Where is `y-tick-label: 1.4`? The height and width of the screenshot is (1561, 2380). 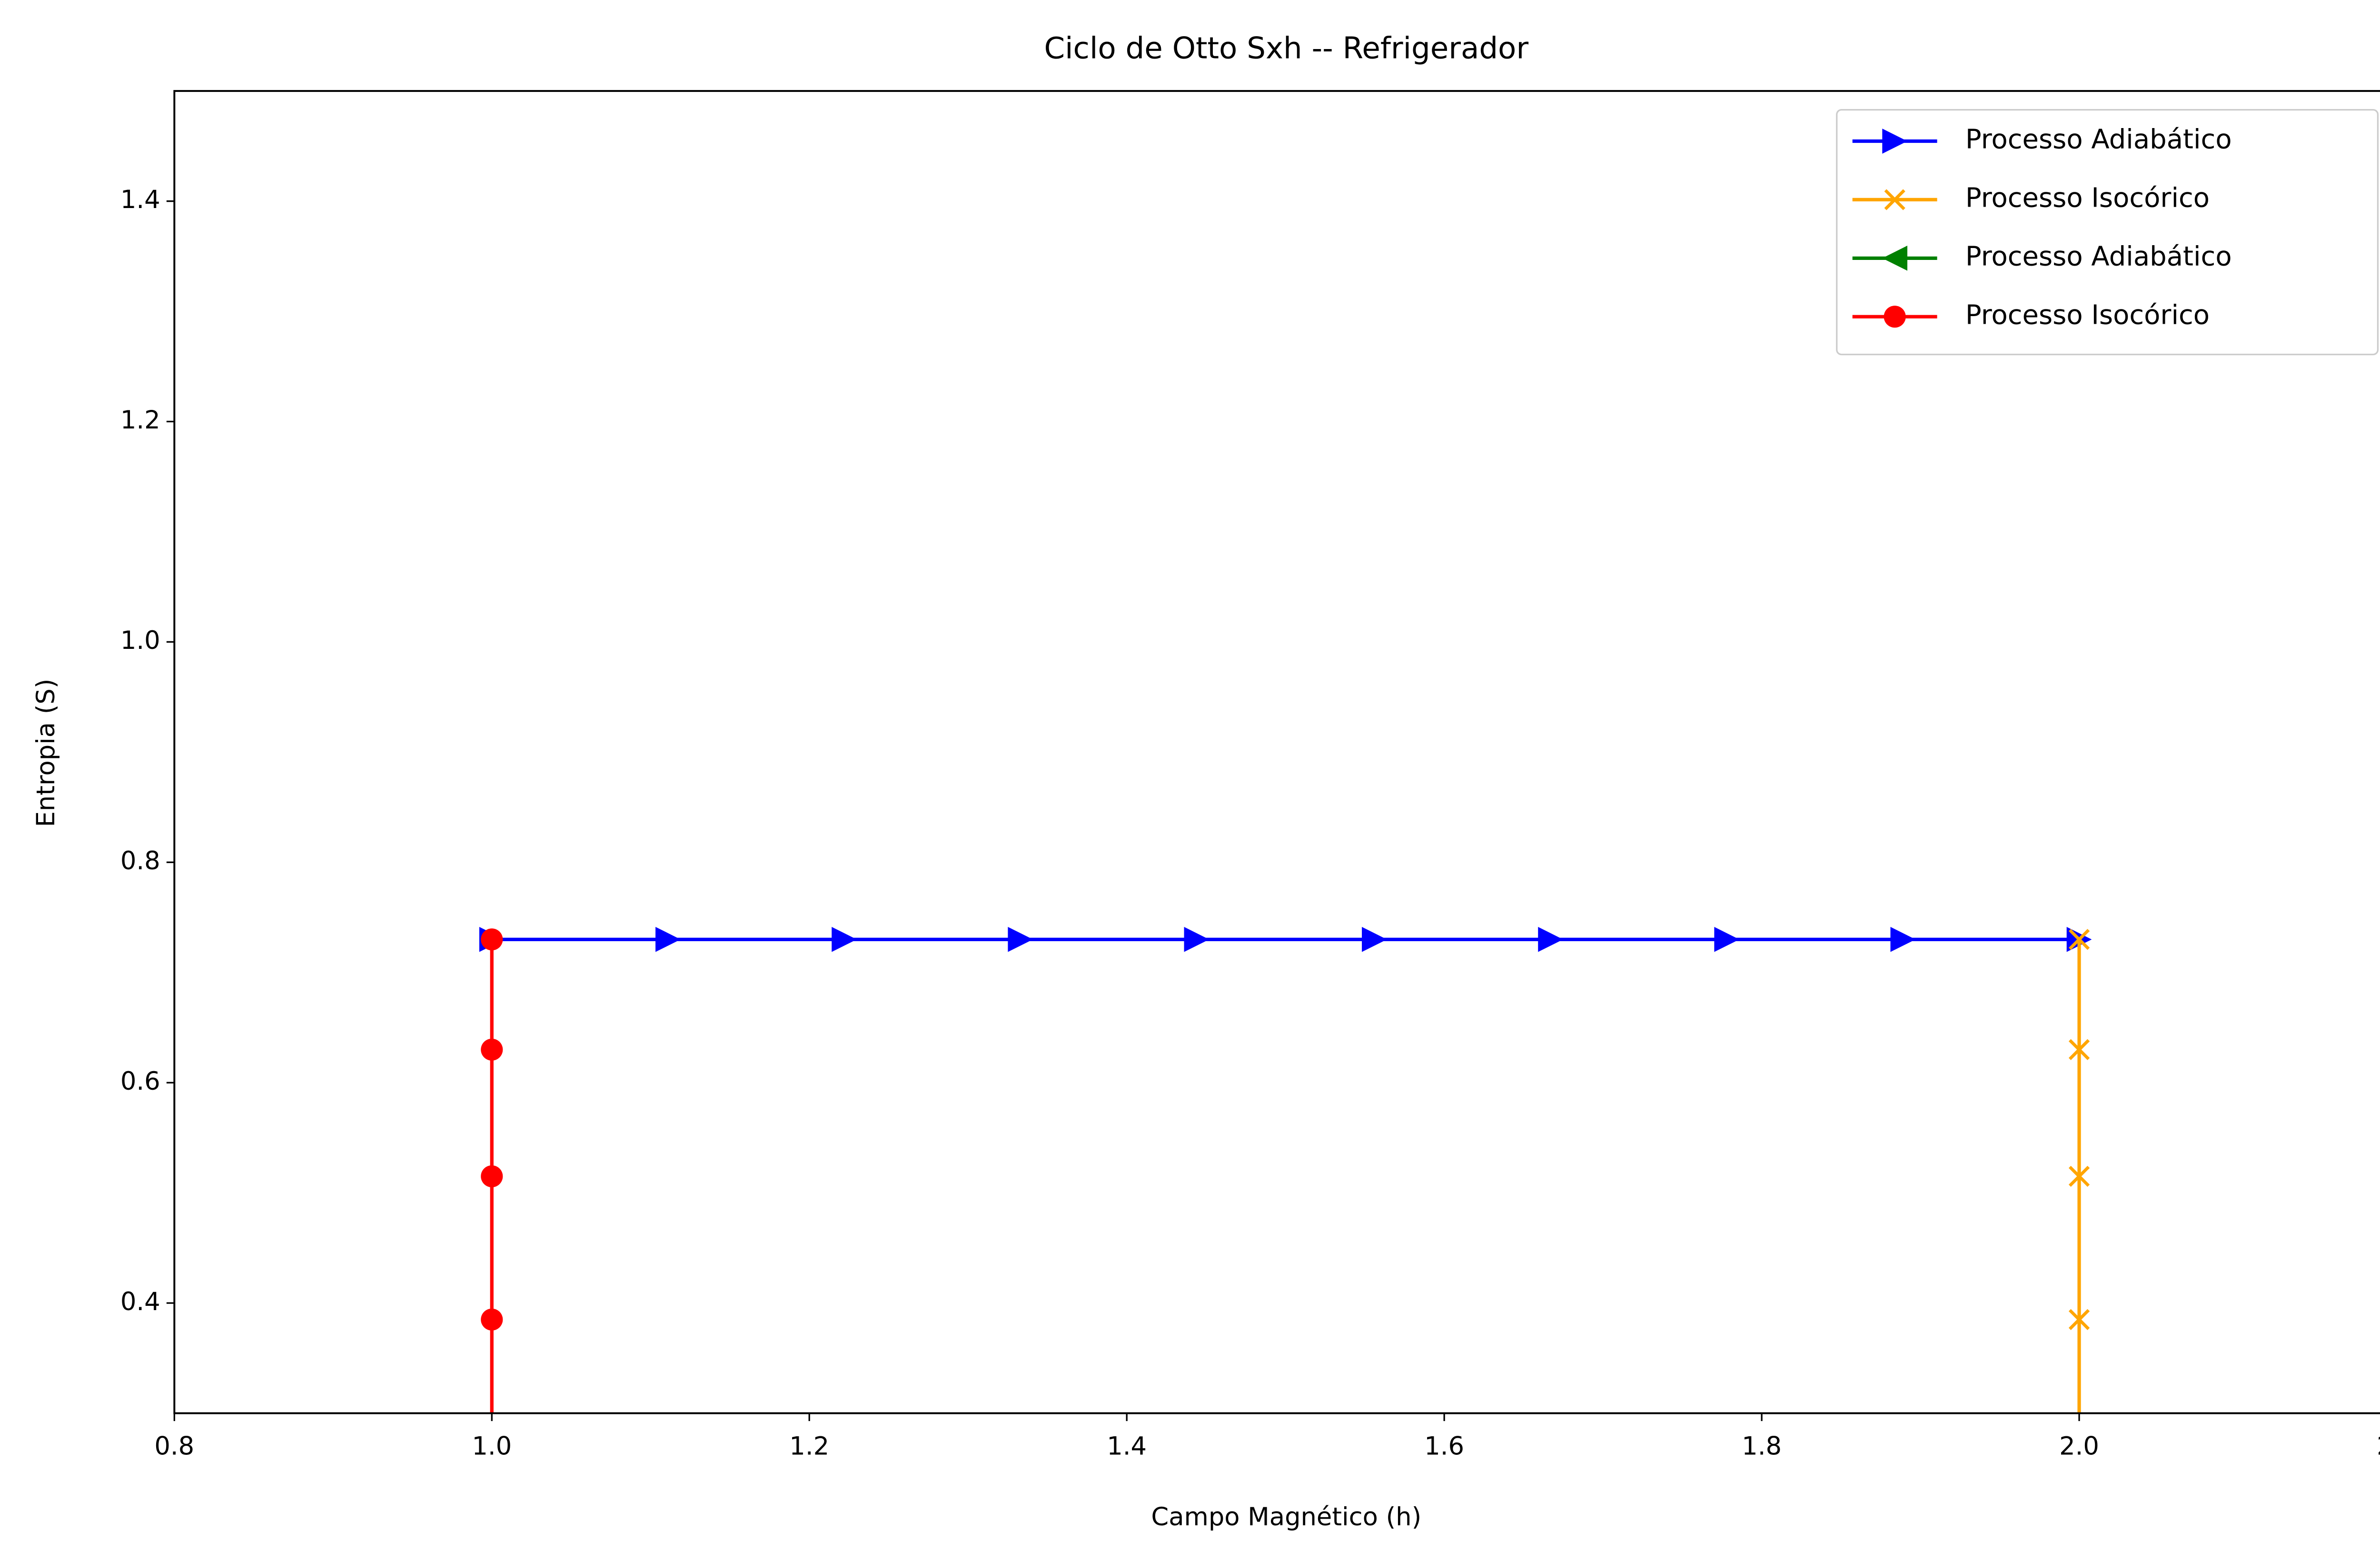
y-tick-label: 1.4 is located at coordinates (140, 199).